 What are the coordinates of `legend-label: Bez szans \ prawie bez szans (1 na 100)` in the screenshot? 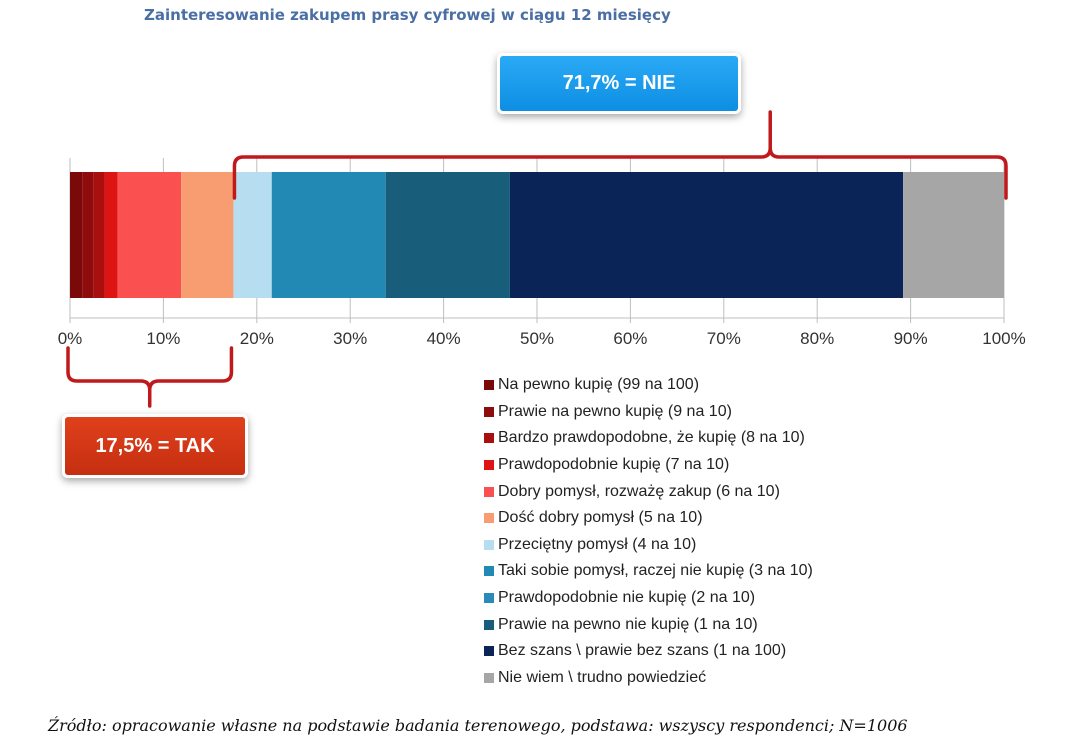 It's located at (642, 651).